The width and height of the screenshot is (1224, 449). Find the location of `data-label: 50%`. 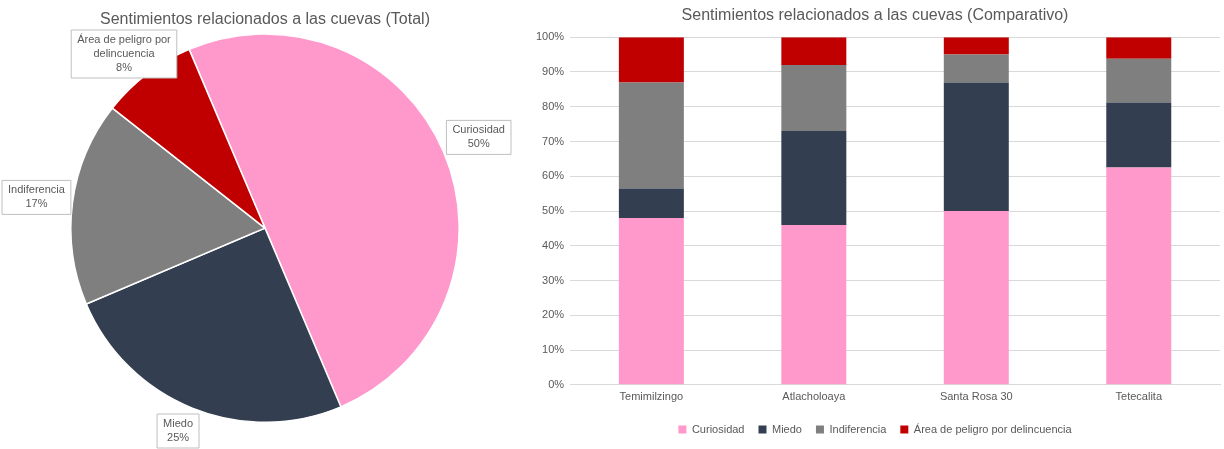

data-label: 50% is located at coordinates (478, 143).